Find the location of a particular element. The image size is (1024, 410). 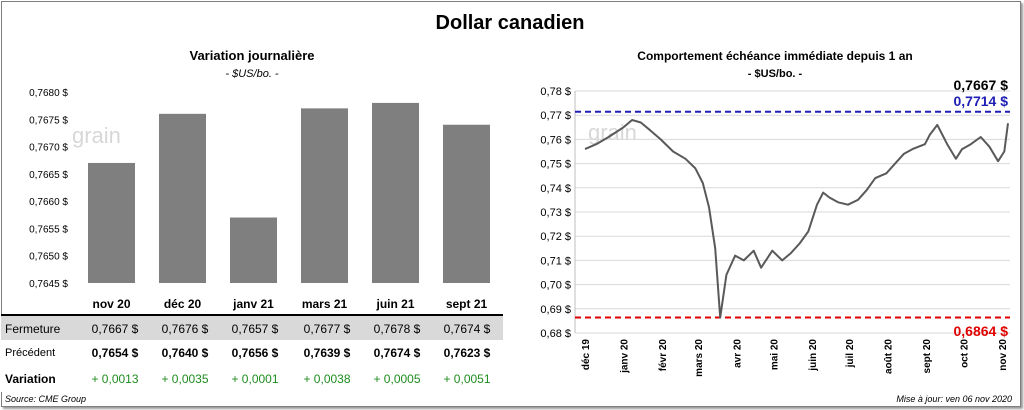

left-chart-title: Variation journalière is located at coordinates (252, 55).